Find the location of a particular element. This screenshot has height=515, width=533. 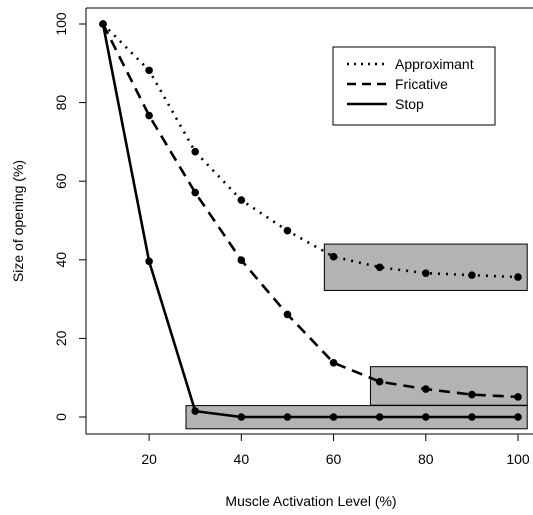

y-tick-label-100: 100 is located at coordinates (61, 24).